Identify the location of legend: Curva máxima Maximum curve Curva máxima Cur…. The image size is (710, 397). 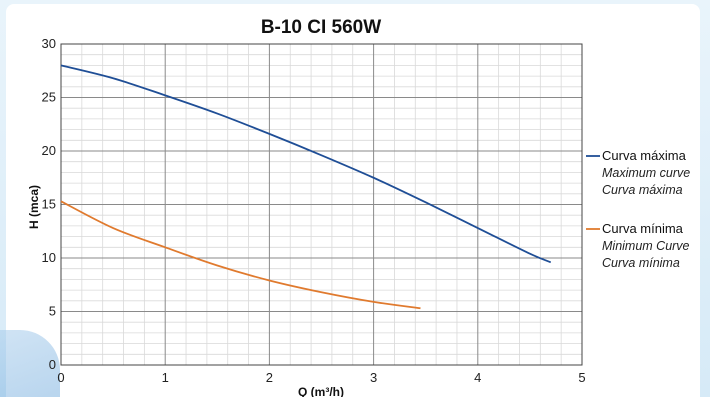
(638, 209).